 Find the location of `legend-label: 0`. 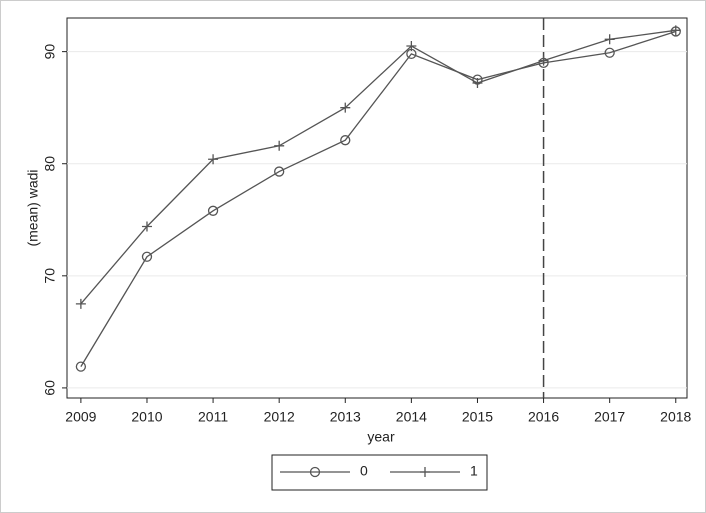

legend-label: 0 is located at coordinates (364, 471).